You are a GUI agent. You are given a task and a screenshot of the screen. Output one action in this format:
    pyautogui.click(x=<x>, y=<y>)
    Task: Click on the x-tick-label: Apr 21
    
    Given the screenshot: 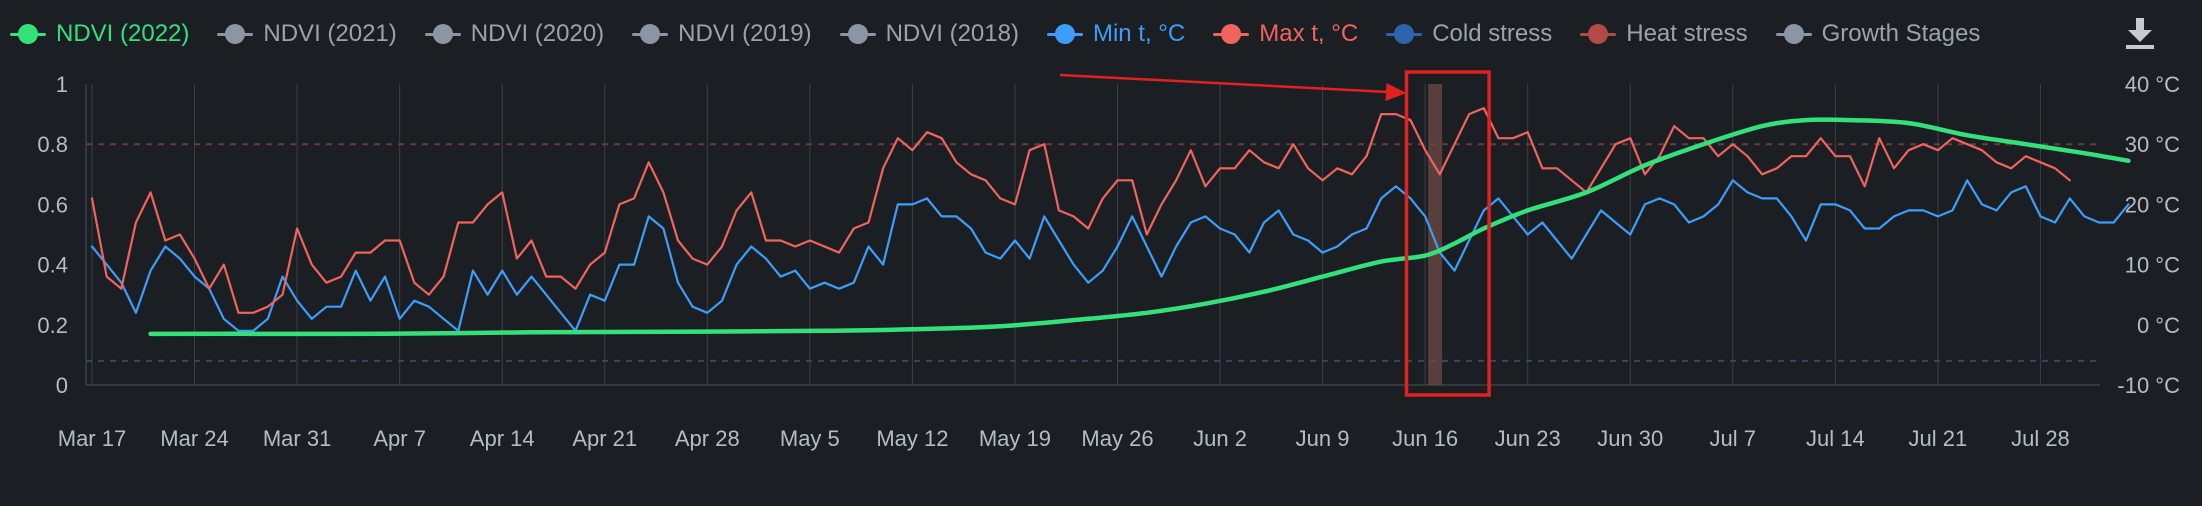 What is the action you would take?
    pyautogui.click(x=604, y=438)
    